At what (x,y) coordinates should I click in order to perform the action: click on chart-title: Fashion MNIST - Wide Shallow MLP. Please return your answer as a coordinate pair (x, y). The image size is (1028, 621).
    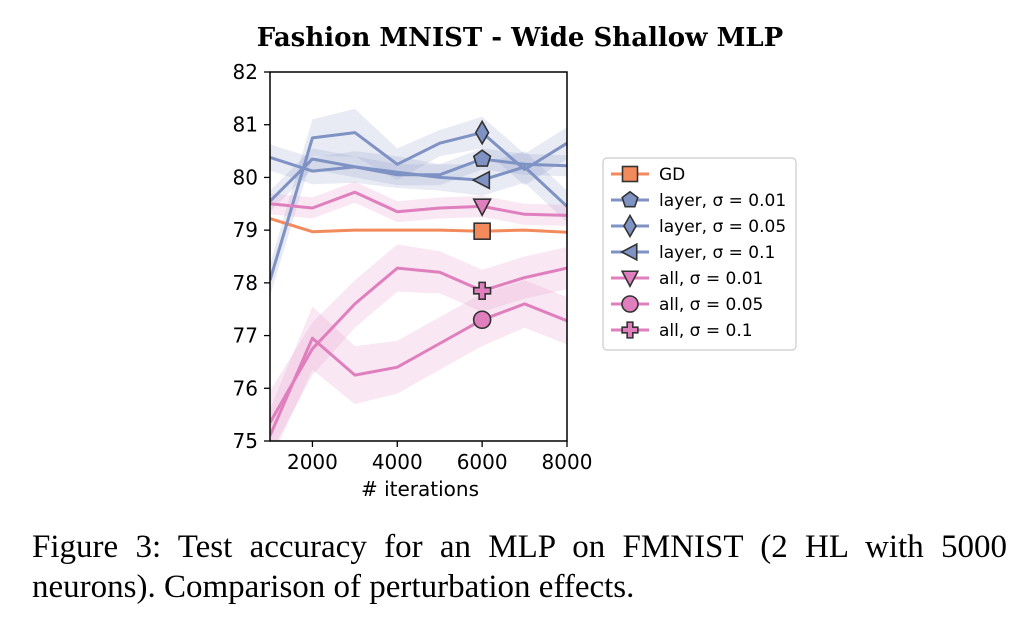
    Looking at the image, I should click on (520, 38).